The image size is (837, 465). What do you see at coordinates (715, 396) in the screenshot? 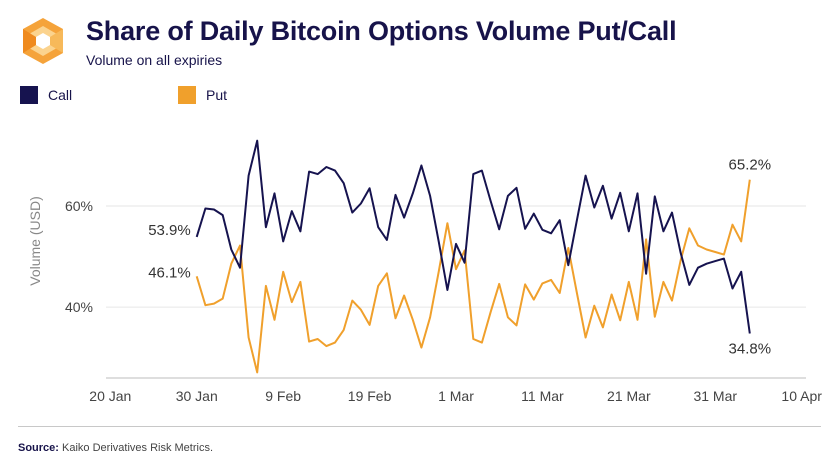
I see `x-tick-label: 31 Mar` at bounding box center [715, 396].